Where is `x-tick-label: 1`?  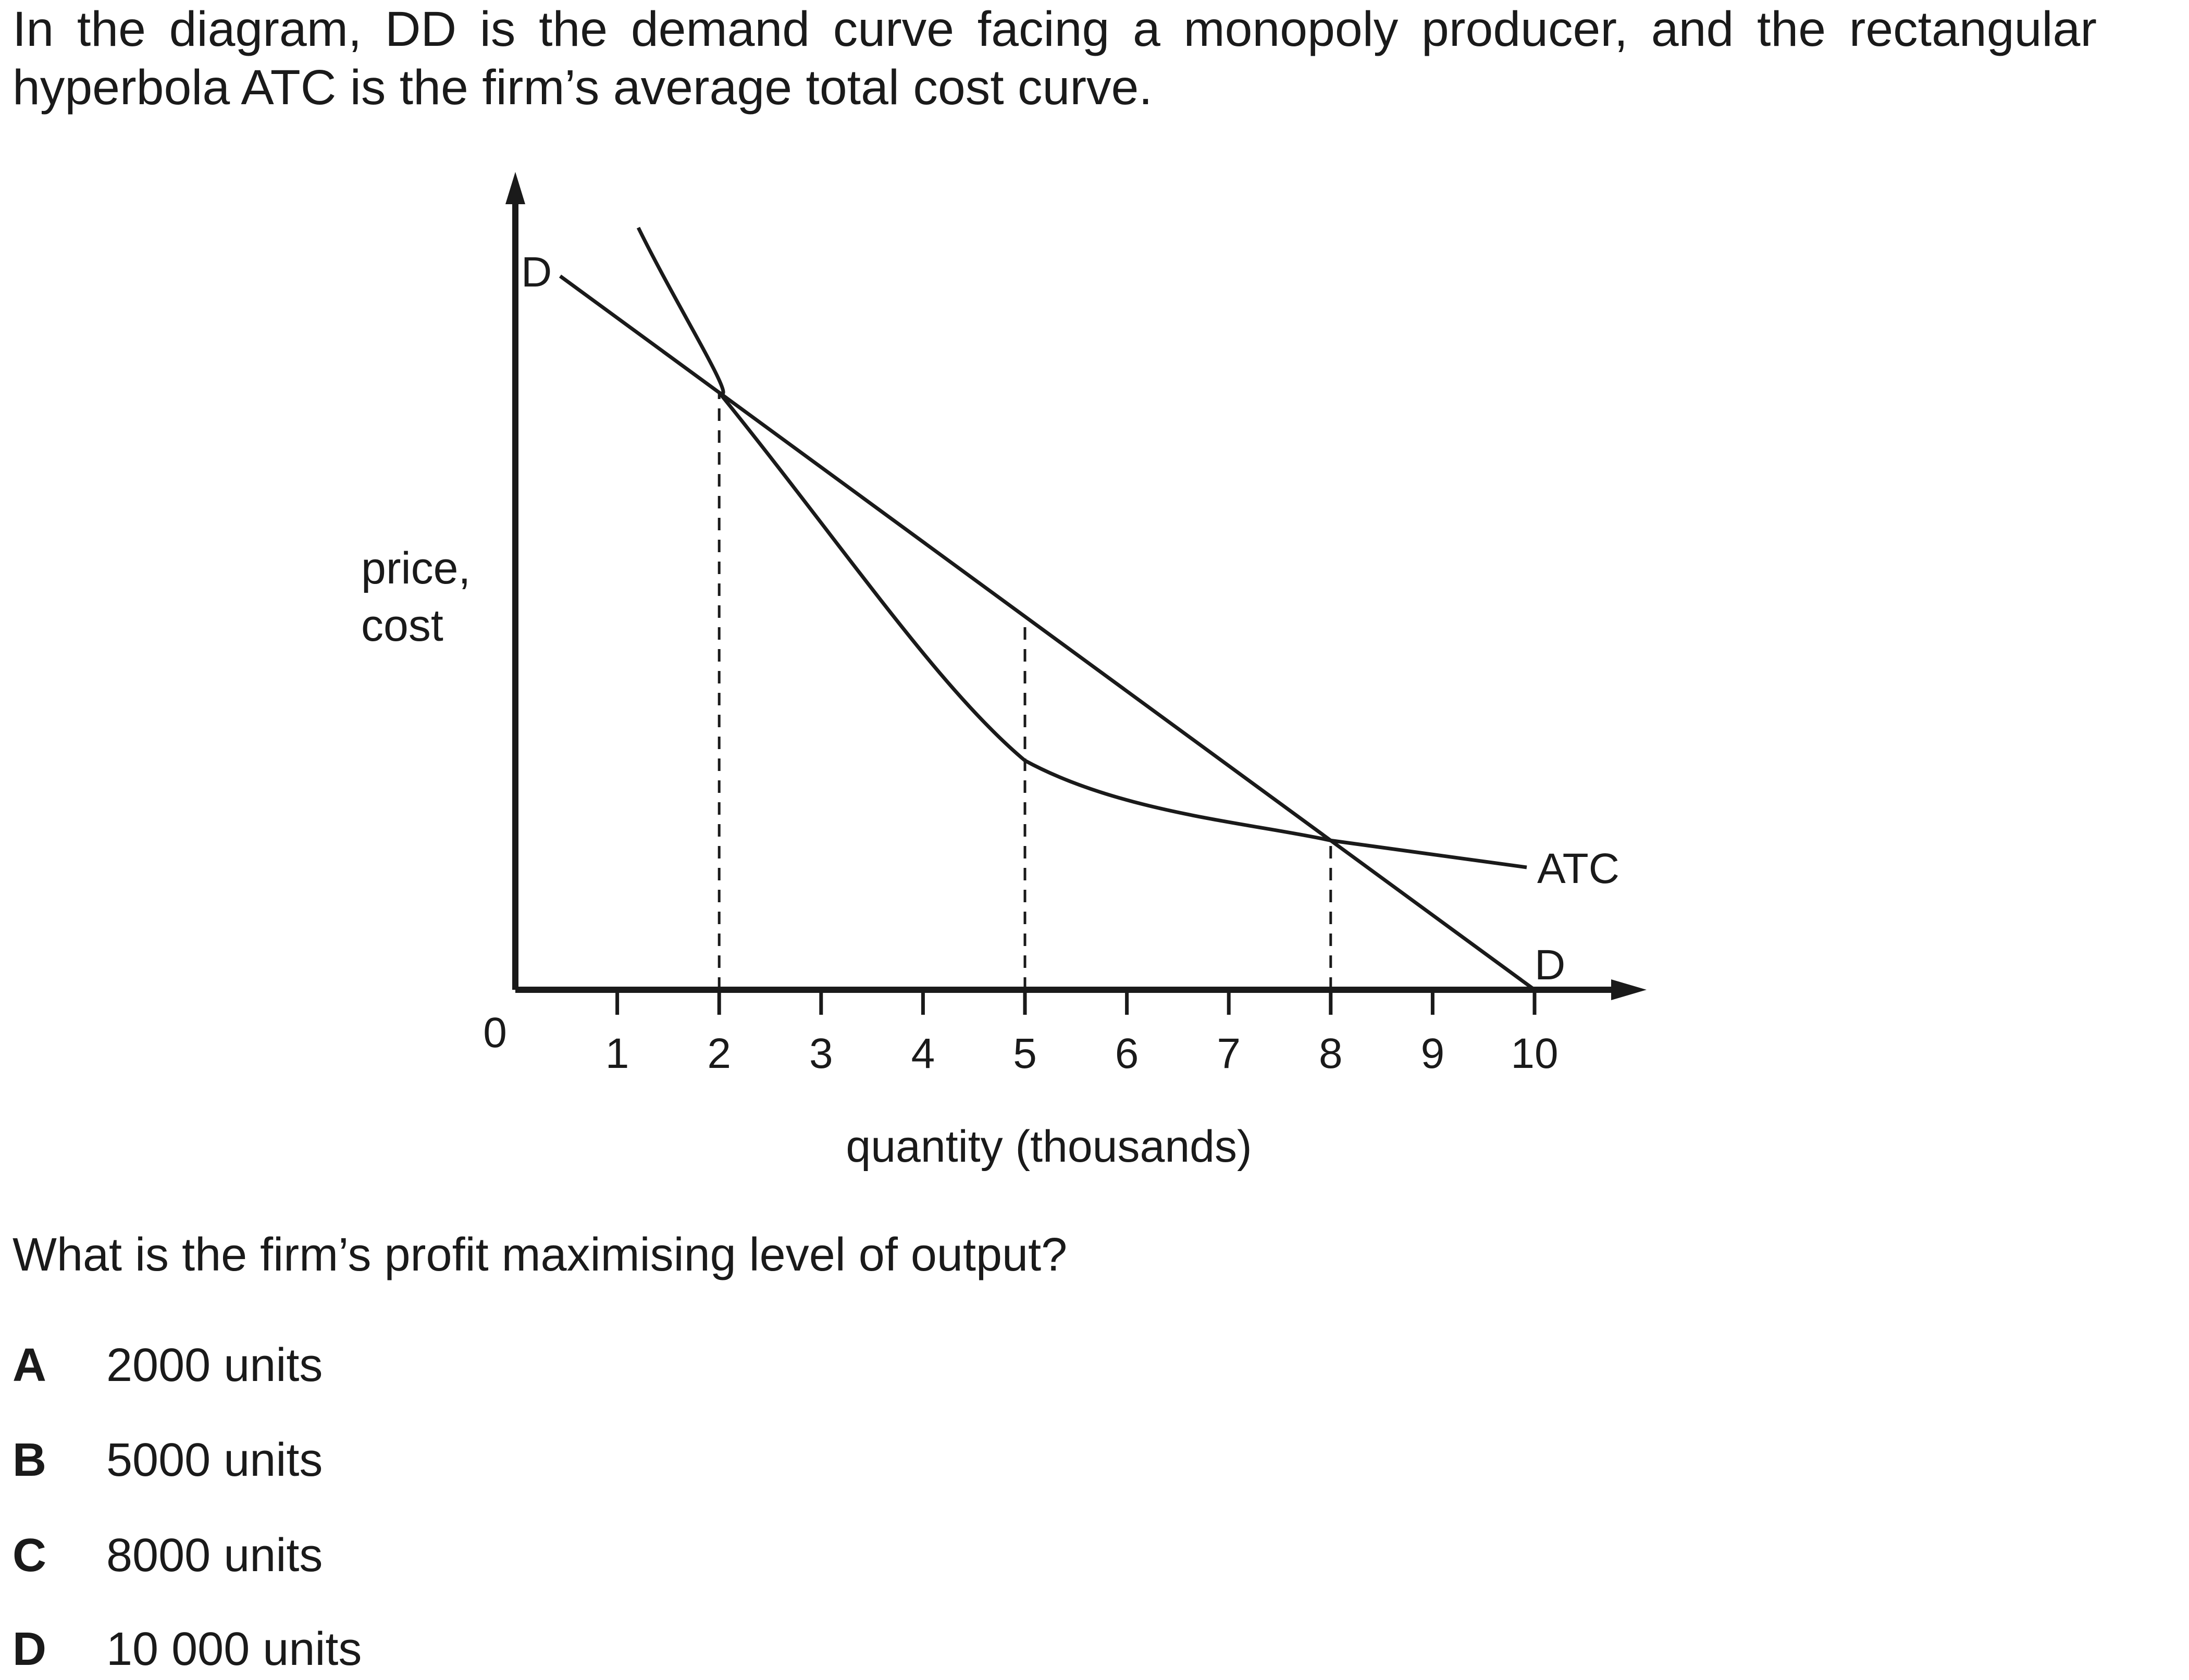 x-tick-label: 1 is located at coordinates (617, 1053).